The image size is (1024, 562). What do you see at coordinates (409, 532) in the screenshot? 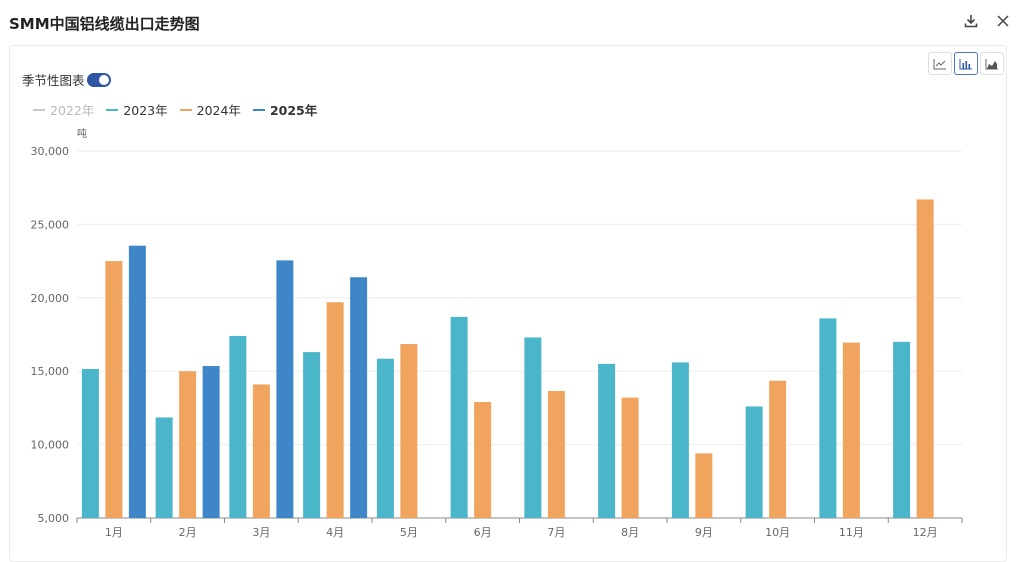
I see `x-tick-label: 5月` at bounding box center [409, 532].